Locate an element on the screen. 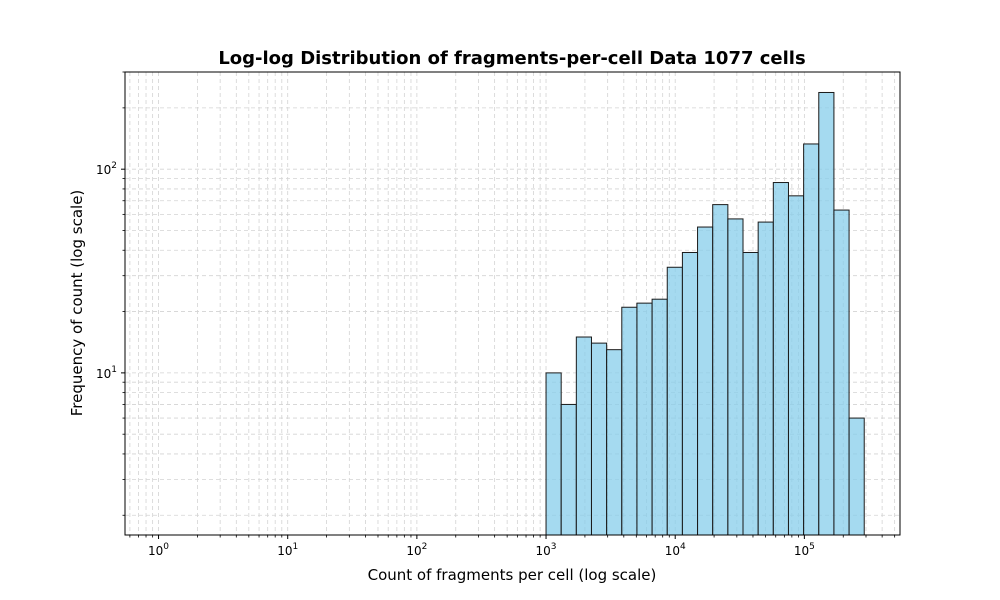 This screenshot has width=1000, height=600. x-tick-label: 10⁵ is located at coordinates (804, 550).